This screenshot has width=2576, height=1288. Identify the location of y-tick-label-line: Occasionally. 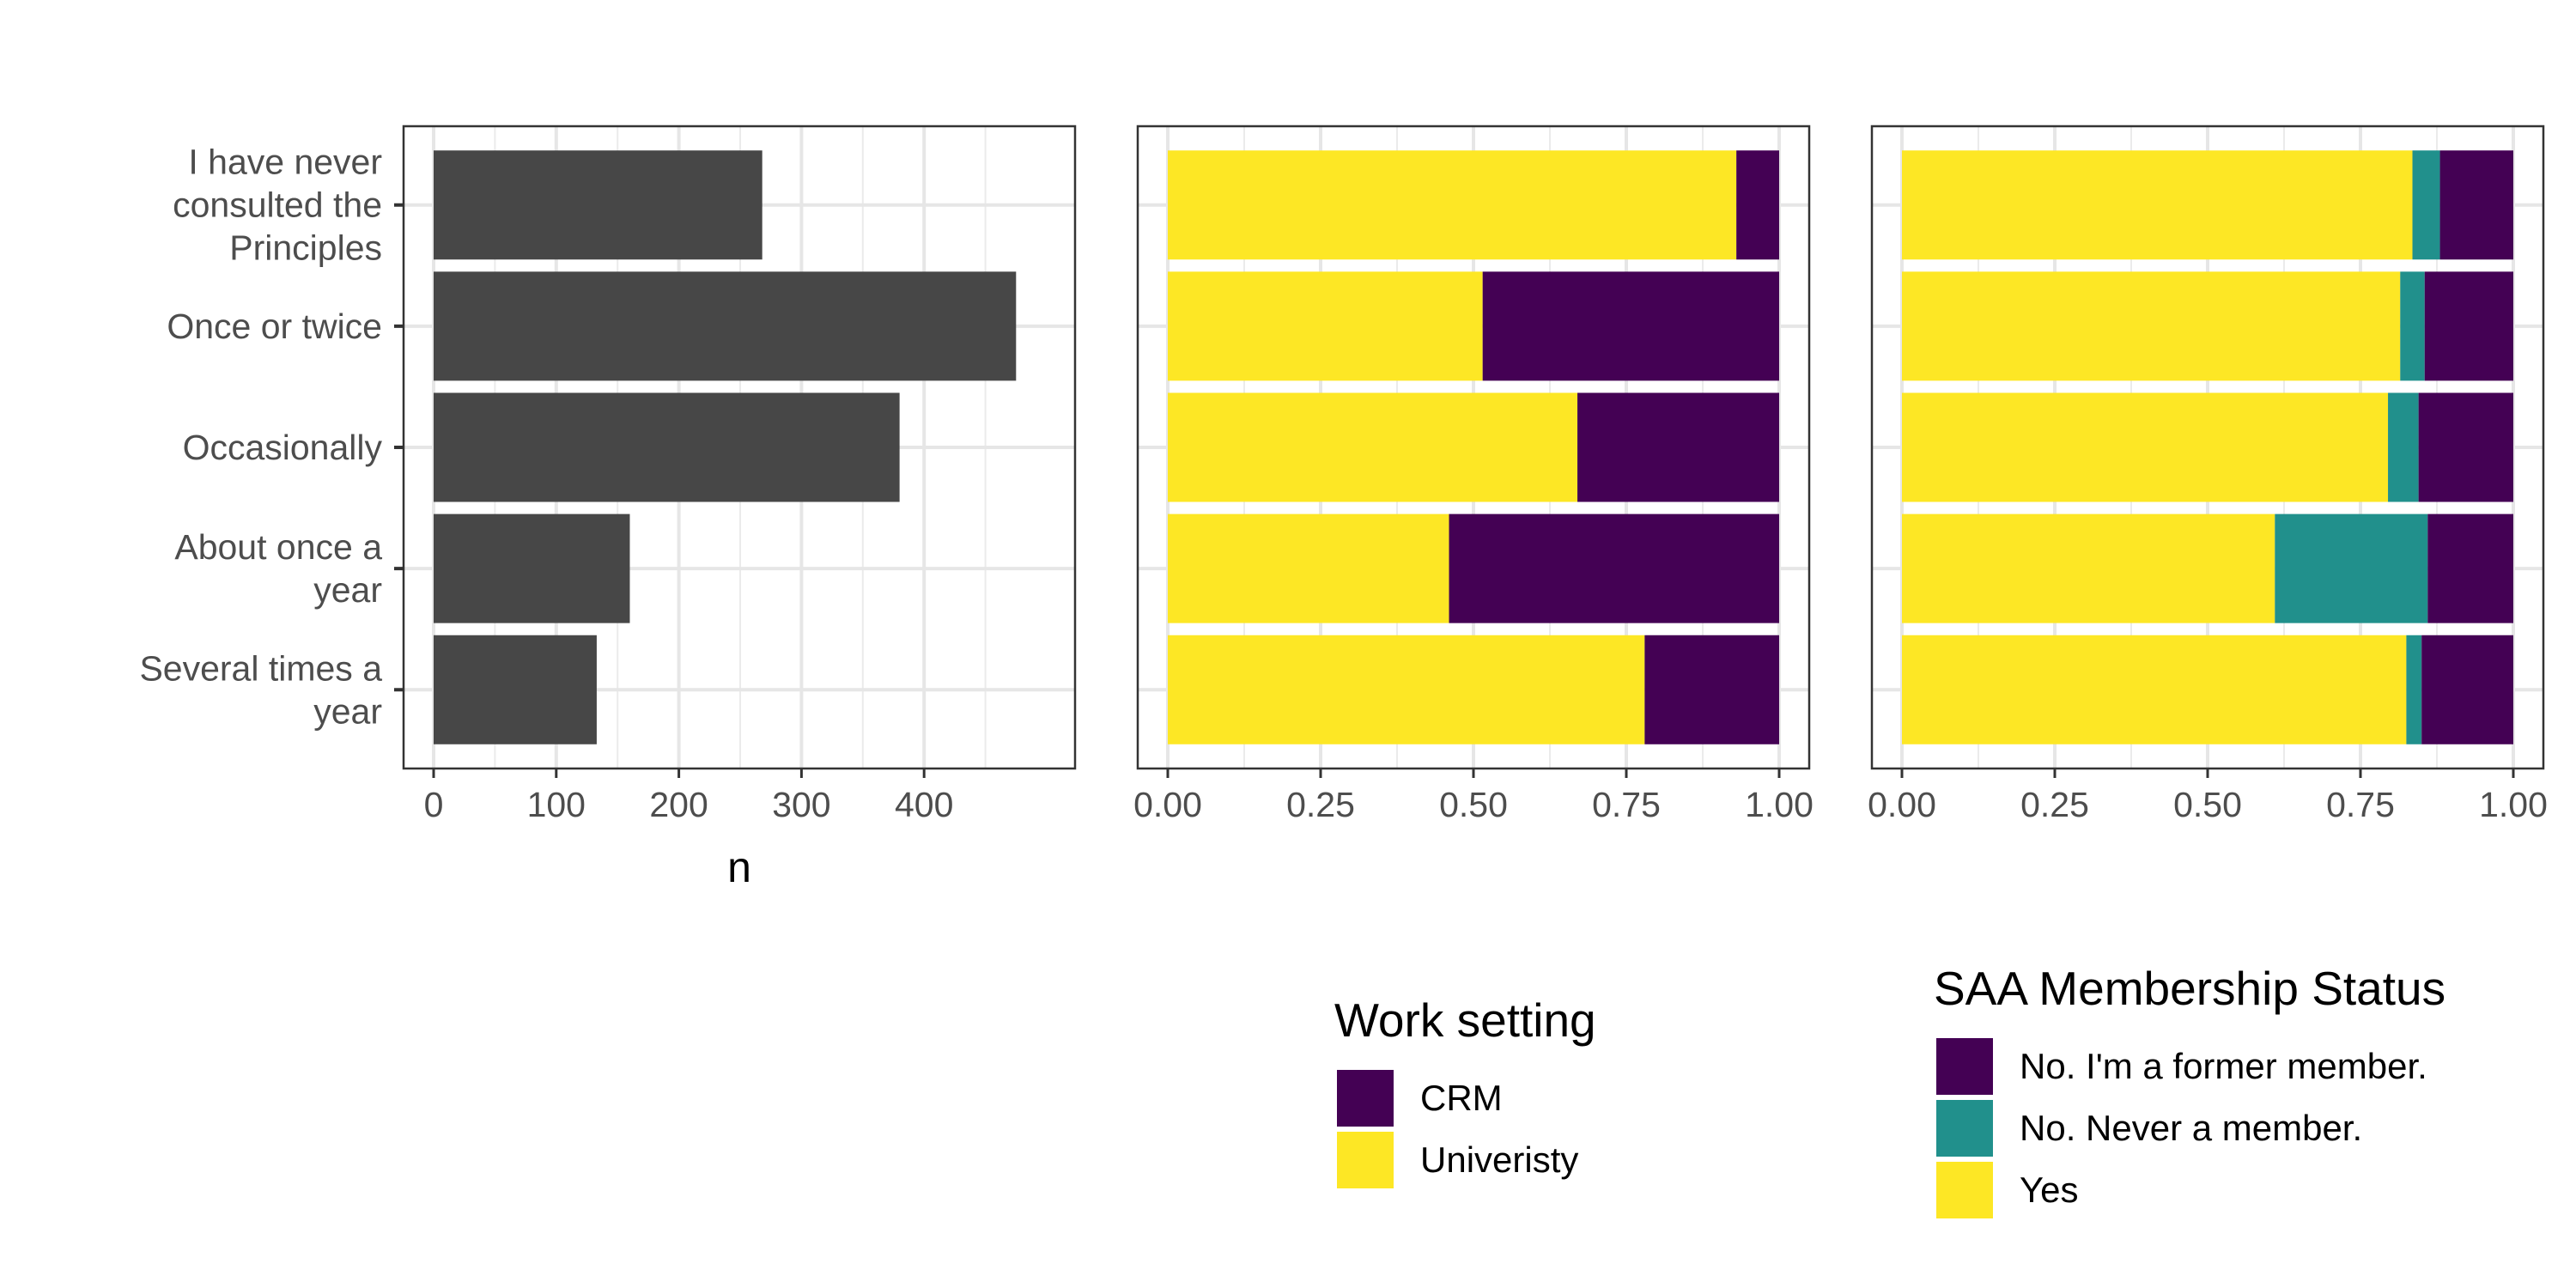
(283, 448).